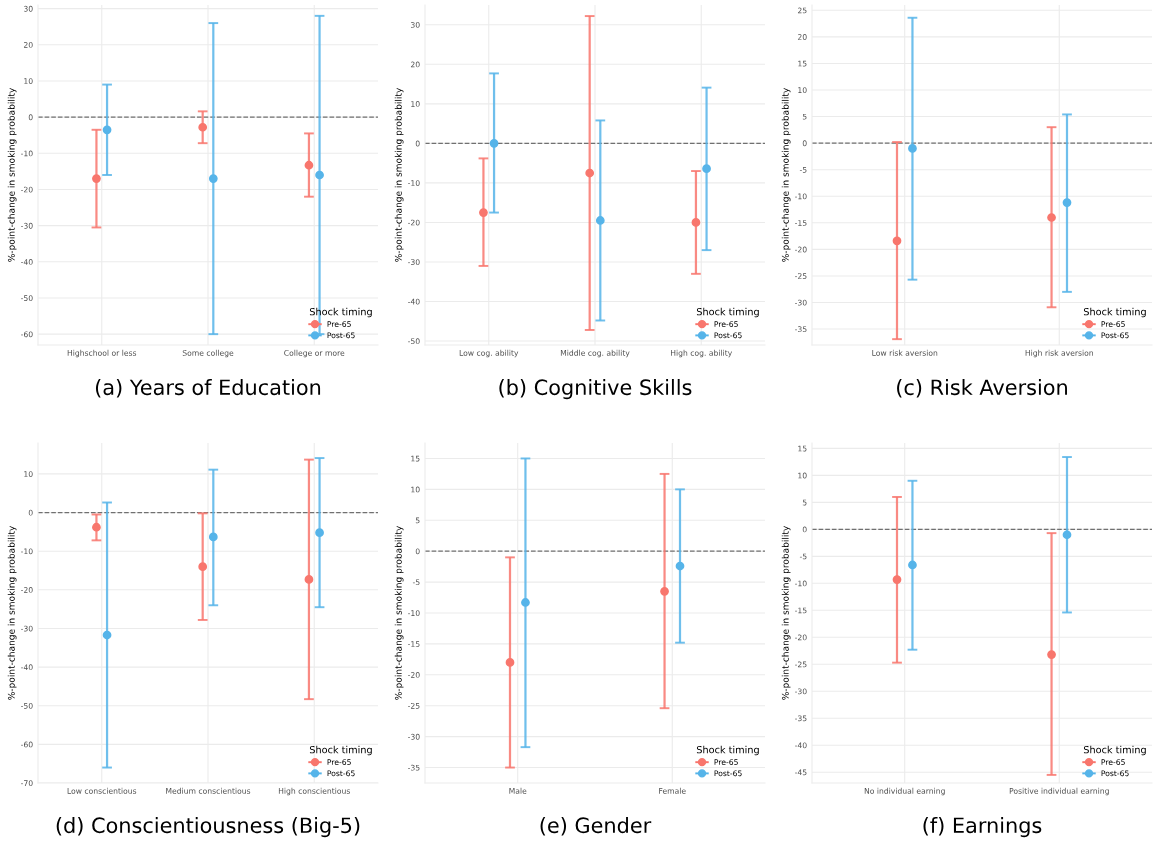 The width and height of the screenshot is (1162, 860). Describe the element at coordinates (982, 388) in the screenshot. I see `text: (c) Risk Aversion` at that location.